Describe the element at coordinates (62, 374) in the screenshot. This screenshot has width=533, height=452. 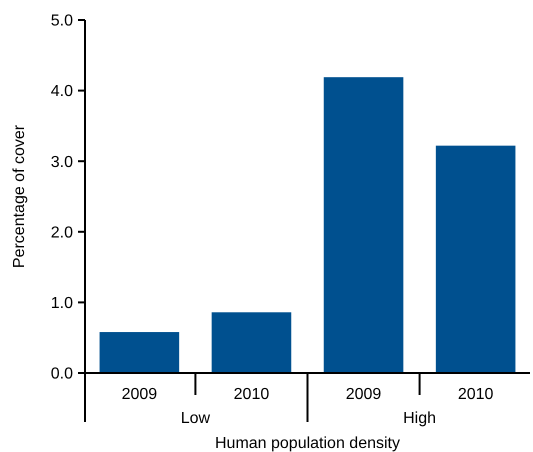
I see `y-tick-label: 0.0` at that location.